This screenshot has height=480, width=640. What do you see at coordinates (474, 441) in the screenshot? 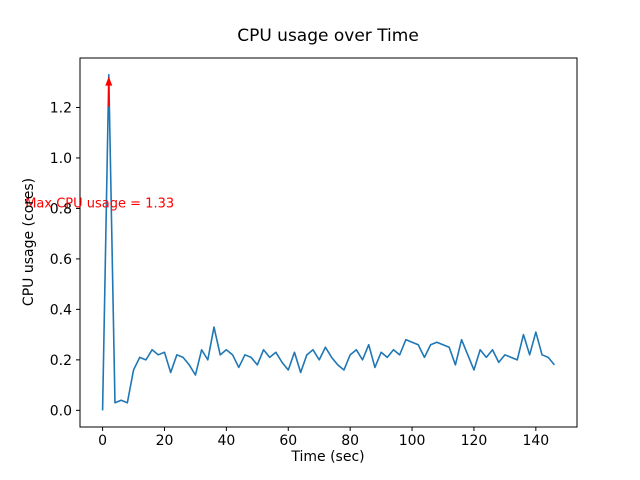
I see `x-tick-label: 120` at bounding box center [474, 441].